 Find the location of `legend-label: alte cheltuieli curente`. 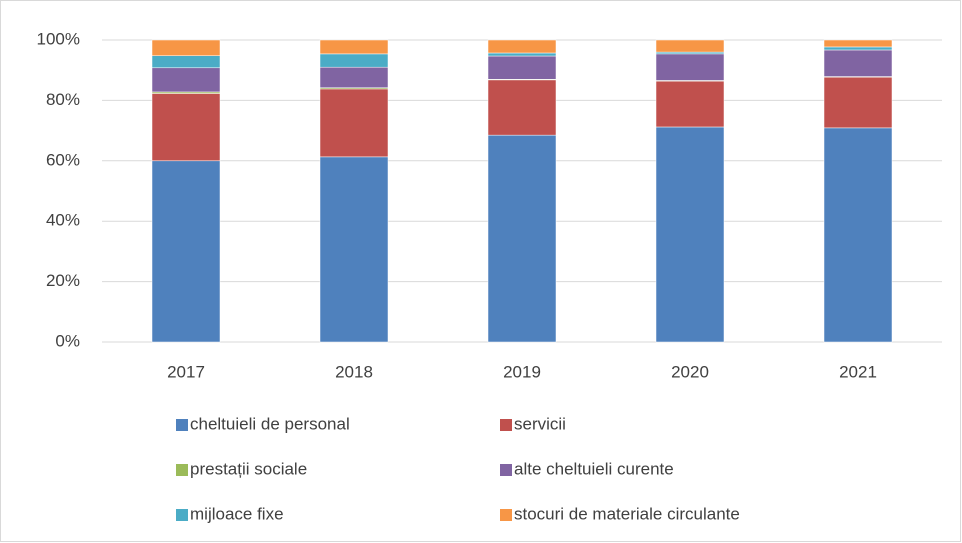

legend-label: alte cheltuieli curente is located at coordinates (594, 468).